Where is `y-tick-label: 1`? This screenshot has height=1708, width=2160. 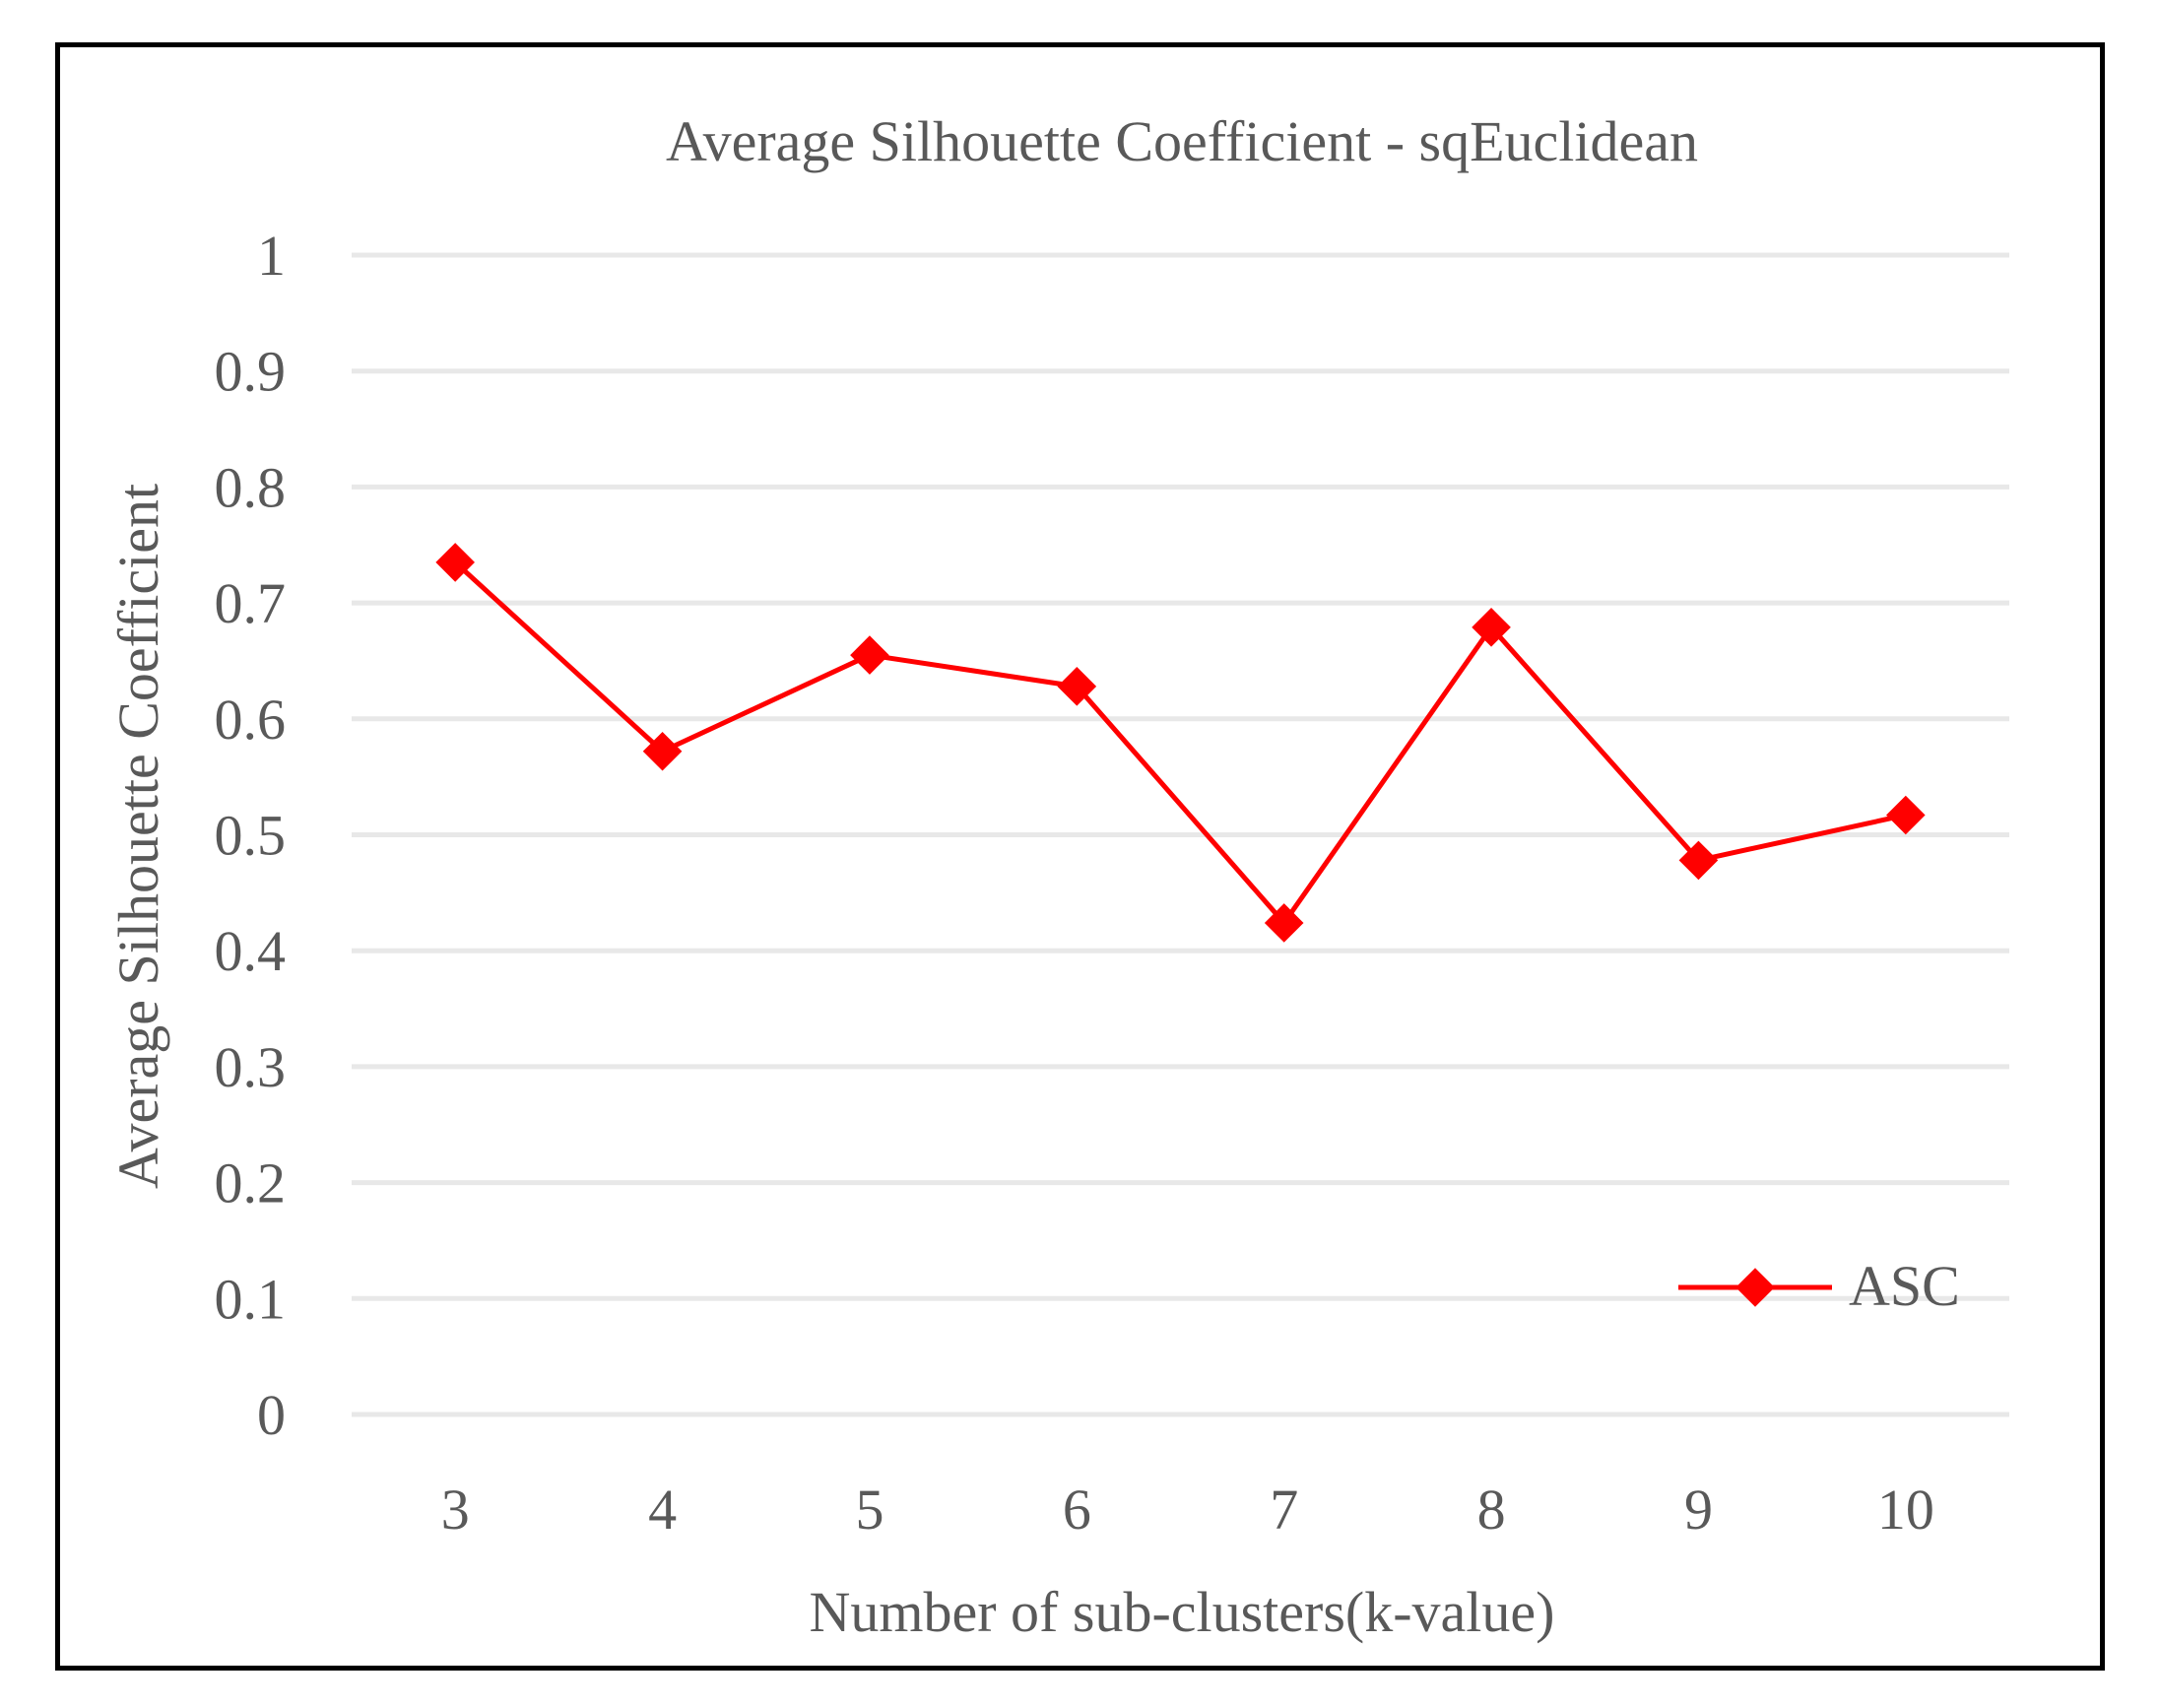
y-tick-label: 1 is located at coordinates (271, 256).